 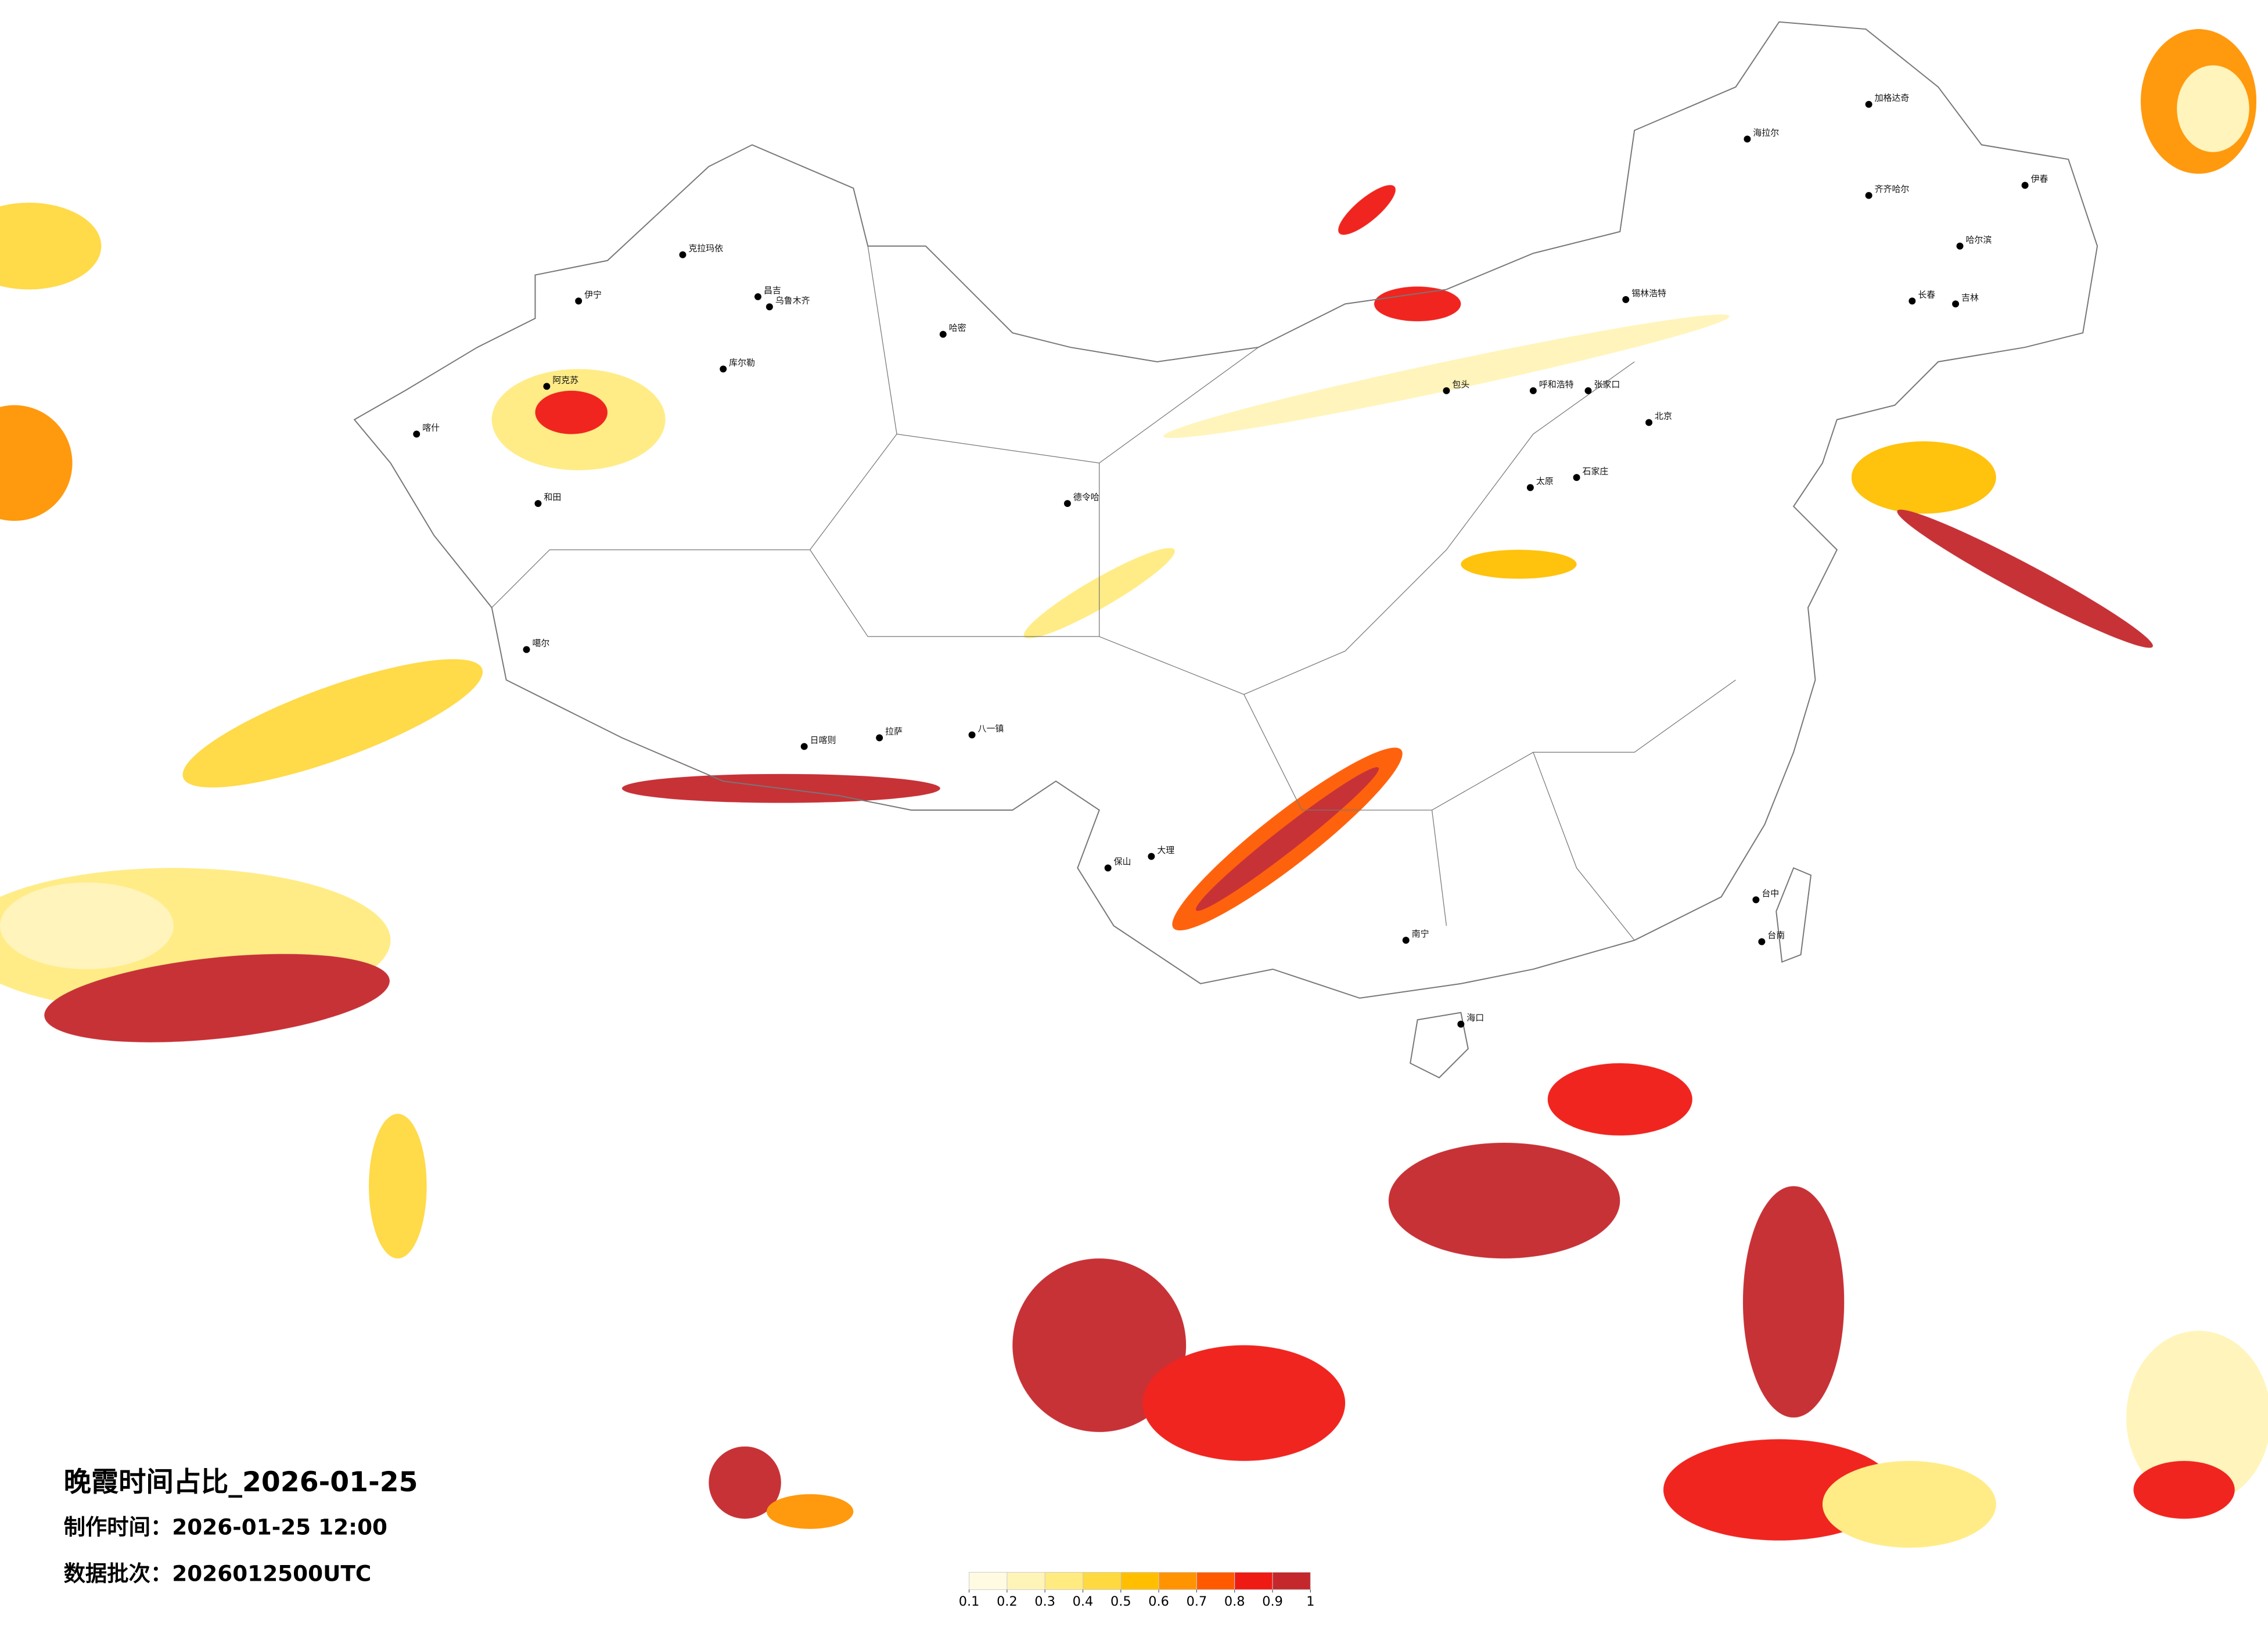 I want to click on city-label: 拉萨, so click(x=894, y=731).